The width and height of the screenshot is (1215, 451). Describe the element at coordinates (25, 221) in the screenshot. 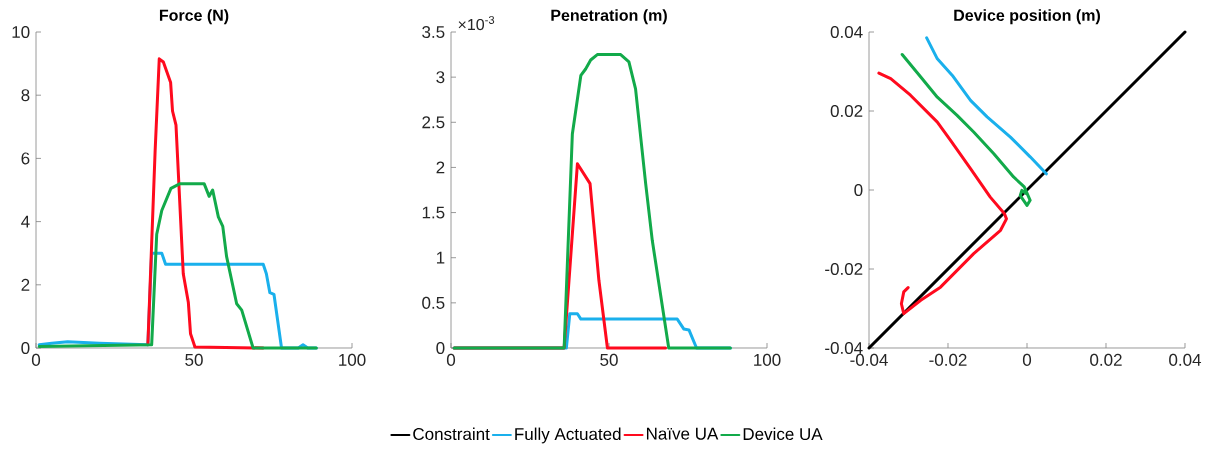

I see `y-tick-label: 4` at that location.